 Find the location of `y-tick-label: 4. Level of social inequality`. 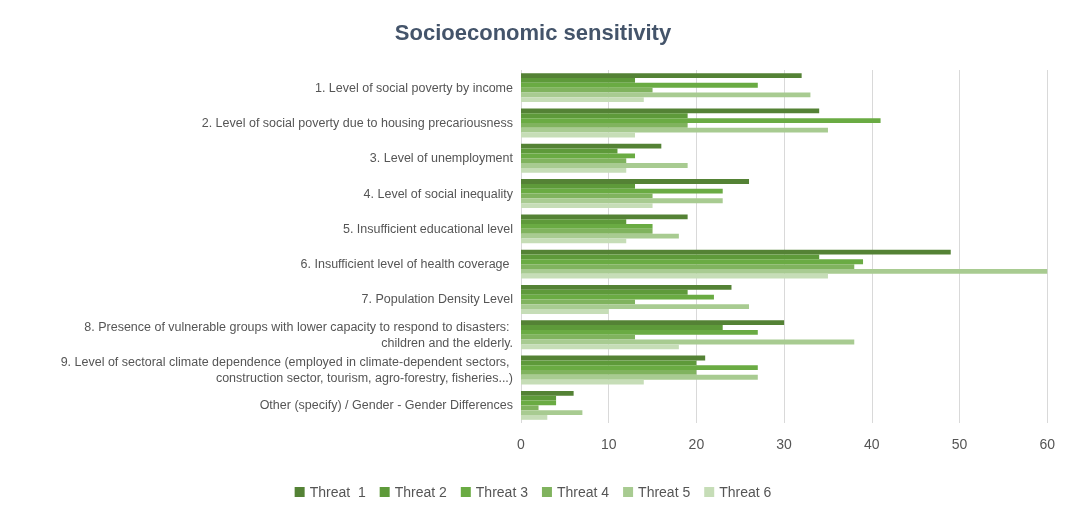

y-tick-label: 4. Level of social inequality is located at coordinates (438, 193).